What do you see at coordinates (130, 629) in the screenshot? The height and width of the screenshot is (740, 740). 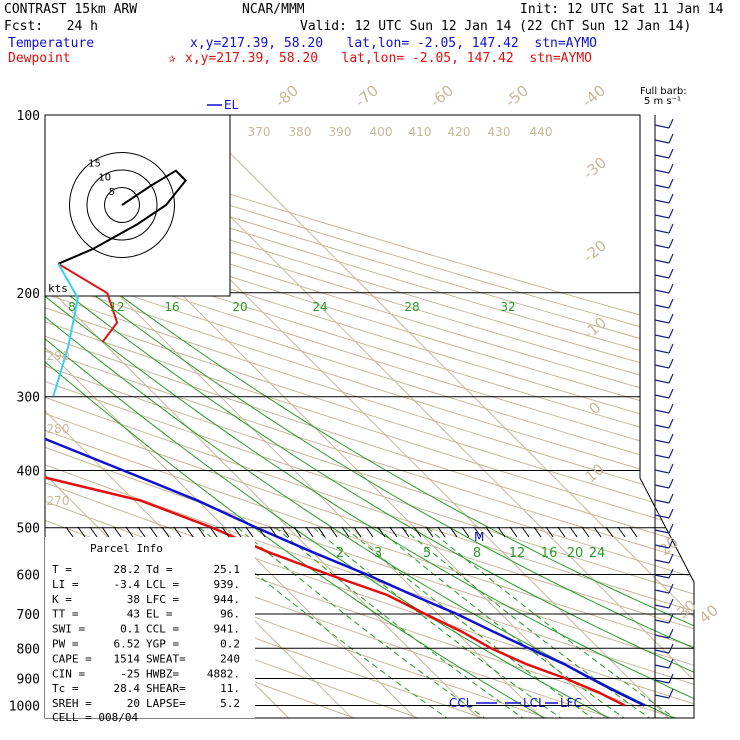 I see `parcel-value: 0.1` at bounding box center [130, 629].